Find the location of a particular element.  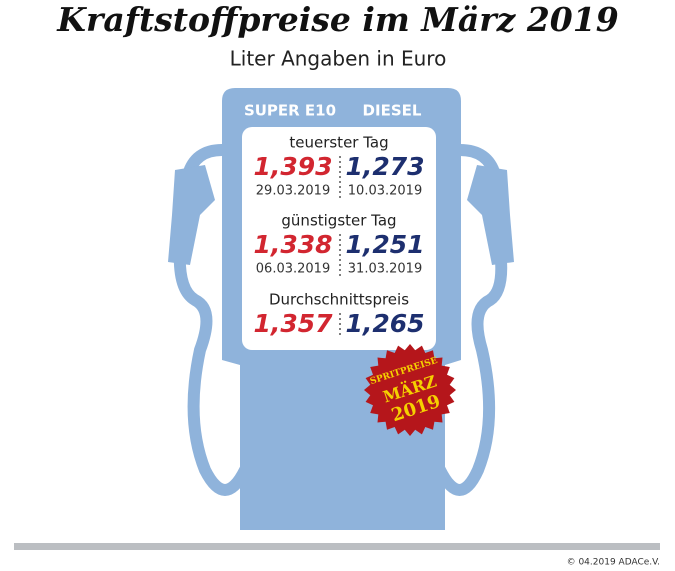

footer-bar is located at coordinates (337, 546).